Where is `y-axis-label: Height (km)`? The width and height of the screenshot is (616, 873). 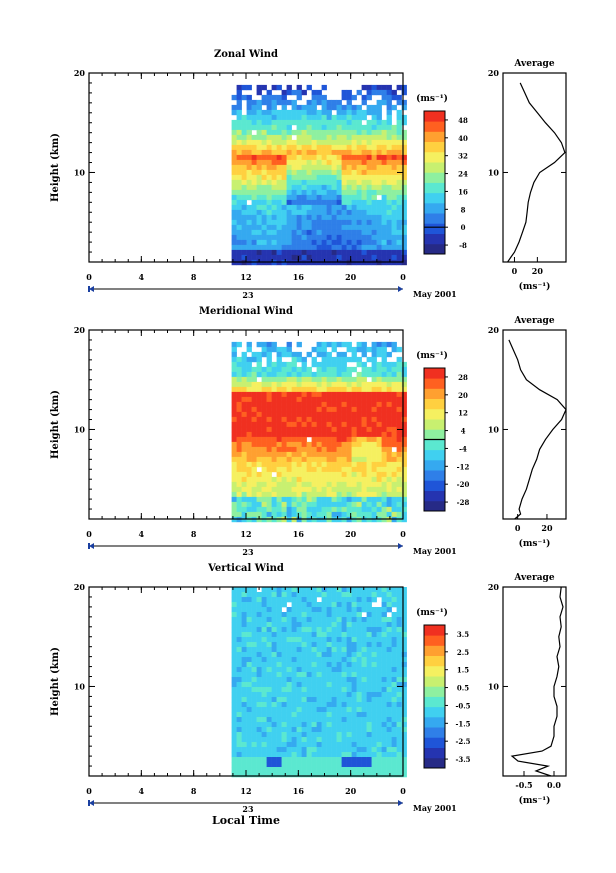
y-axis-label: Height (km) is located at coordinates (55, 424).